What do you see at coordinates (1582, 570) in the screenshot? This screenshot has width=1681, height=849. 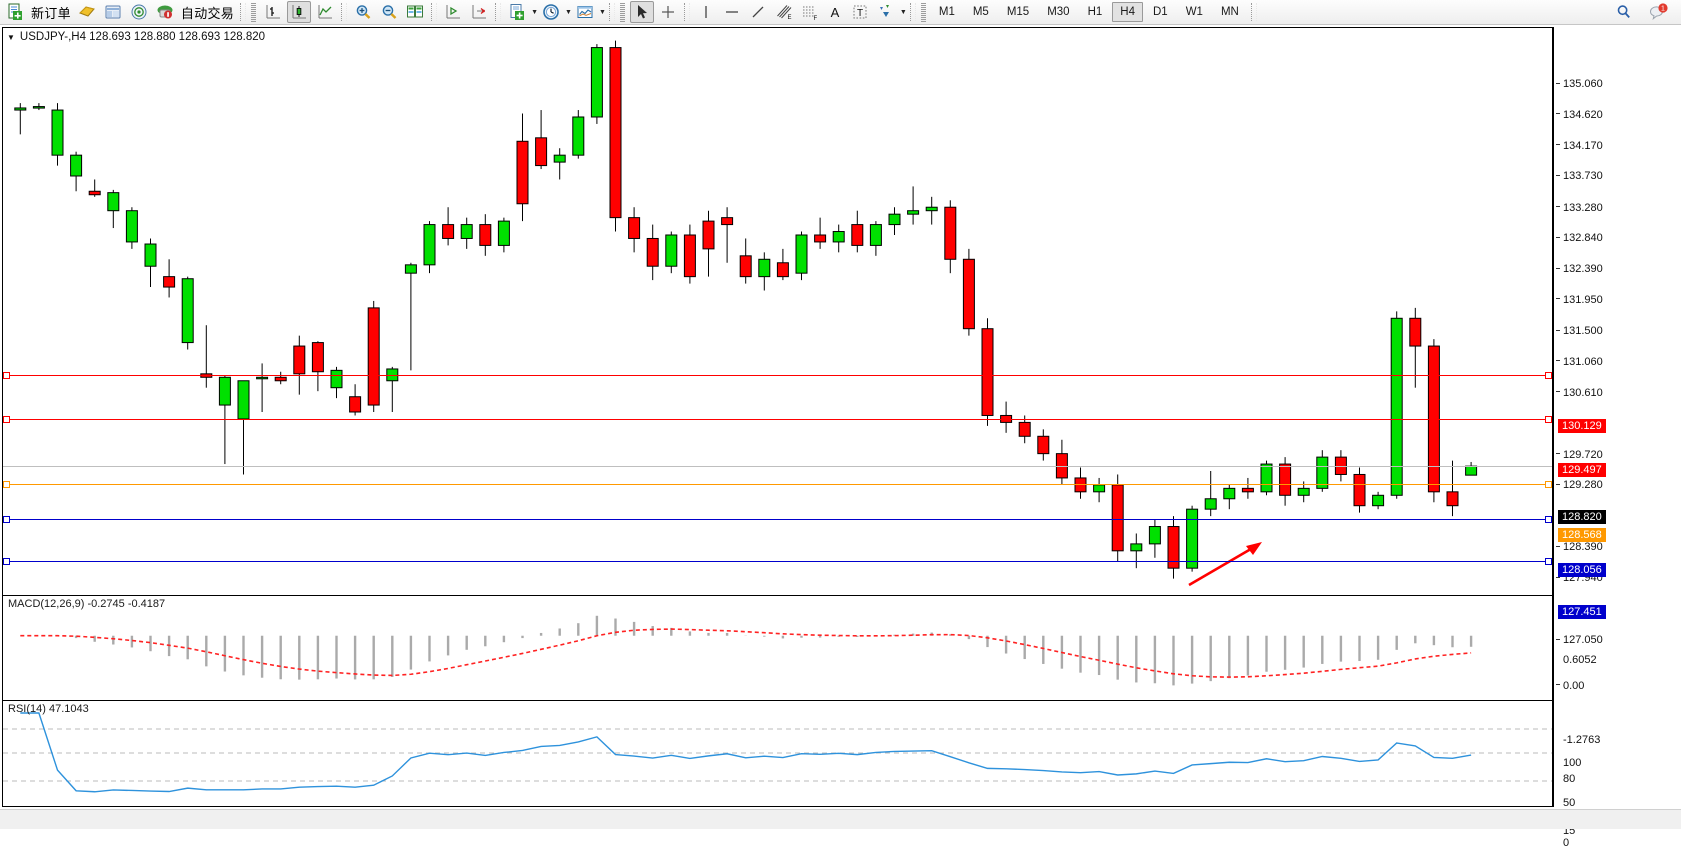 I see `price-tag-support-1: 128.056` at bounding box center [1582, 570].